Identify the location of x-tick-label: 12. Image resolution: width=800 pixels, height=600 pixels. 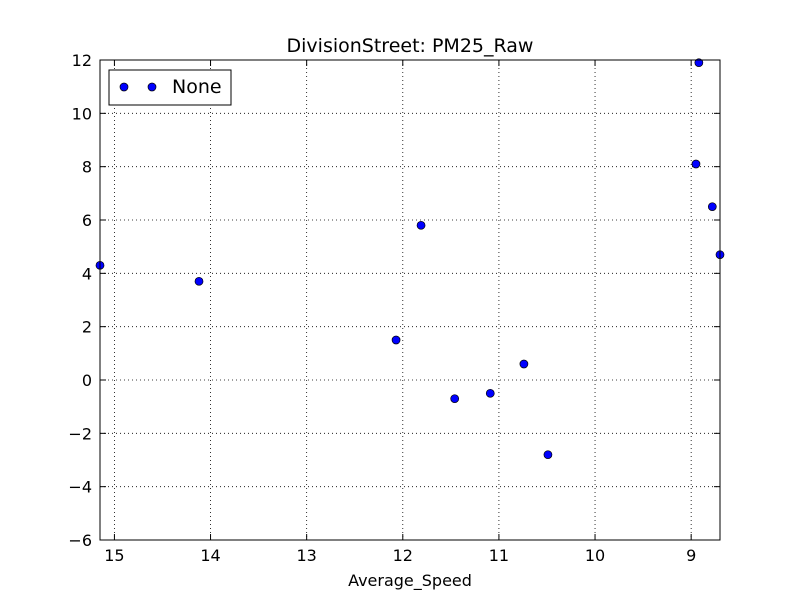
(403, 555).